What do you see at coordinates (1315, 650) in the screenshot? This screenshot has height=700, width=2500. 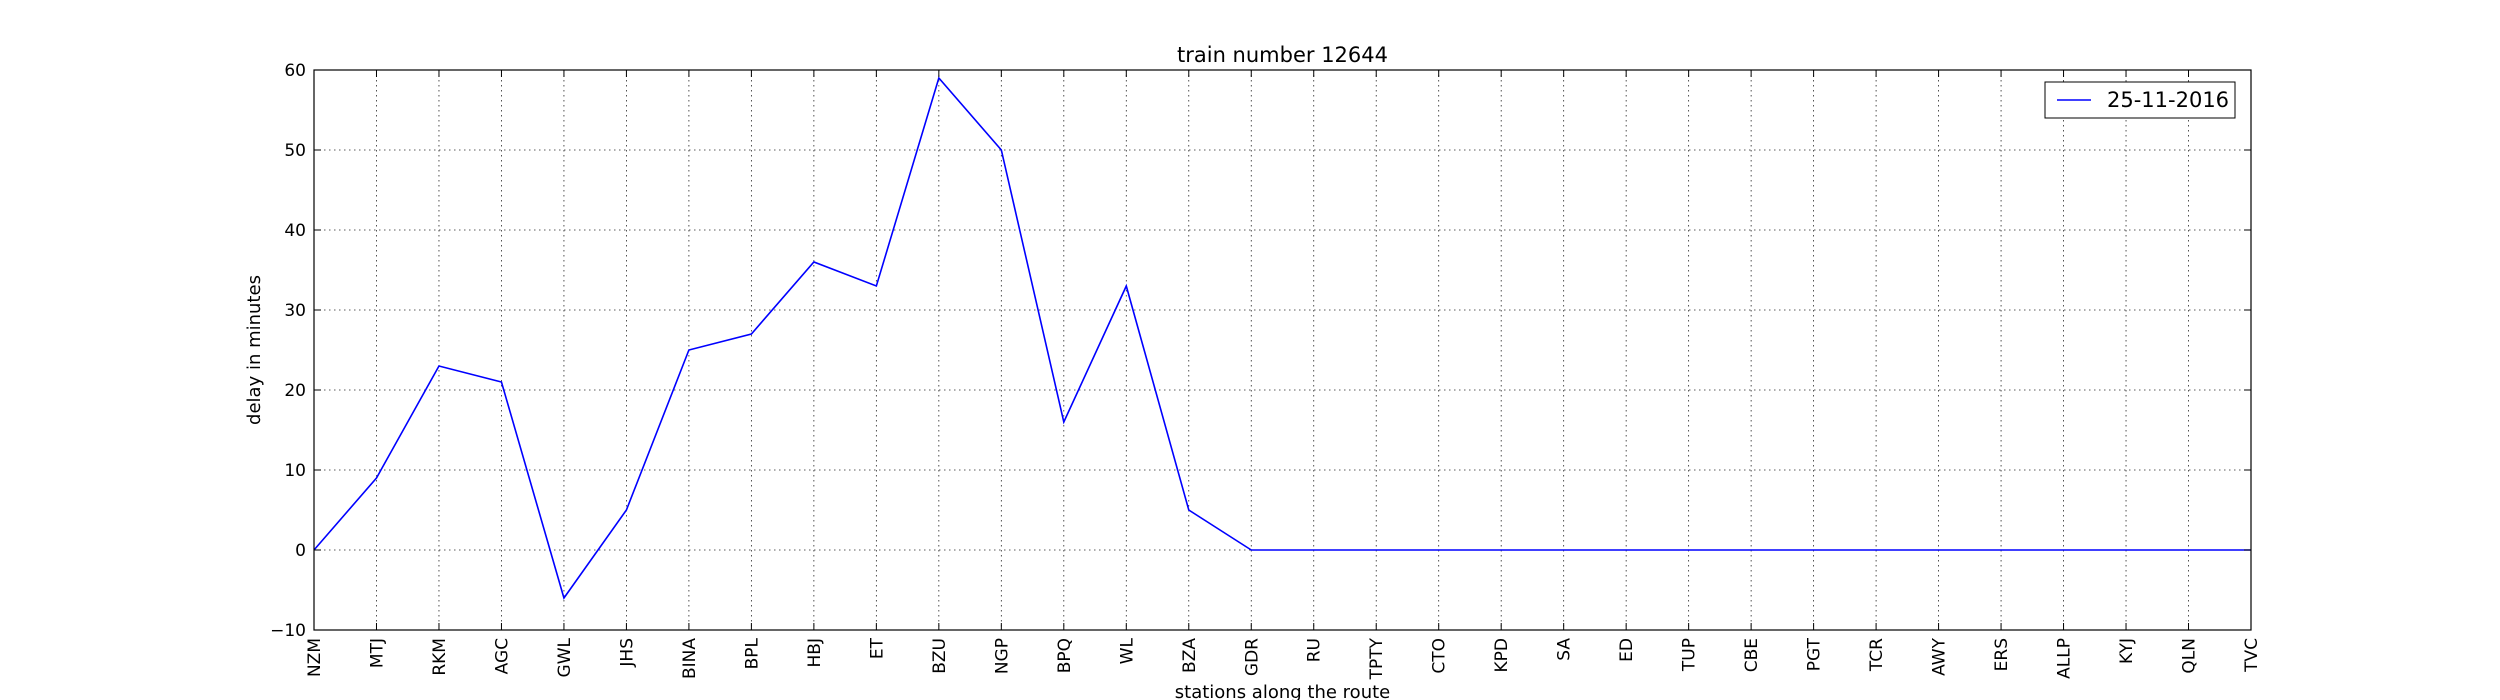 I see `x-tick-label: RU` at bounding box center [1315, 650].